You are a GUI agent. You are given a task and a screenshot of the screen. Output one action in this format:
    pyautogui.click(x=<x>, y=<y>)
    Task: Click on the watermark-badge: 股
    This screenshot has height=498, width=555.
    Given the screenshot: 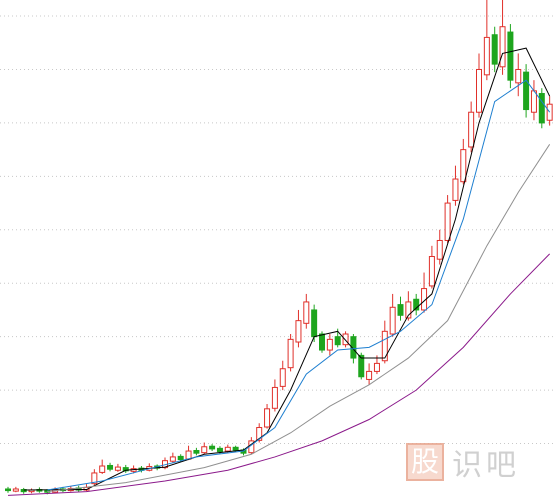 What is the action you would take?
    pyautogui.click(x=425, y=462)
    